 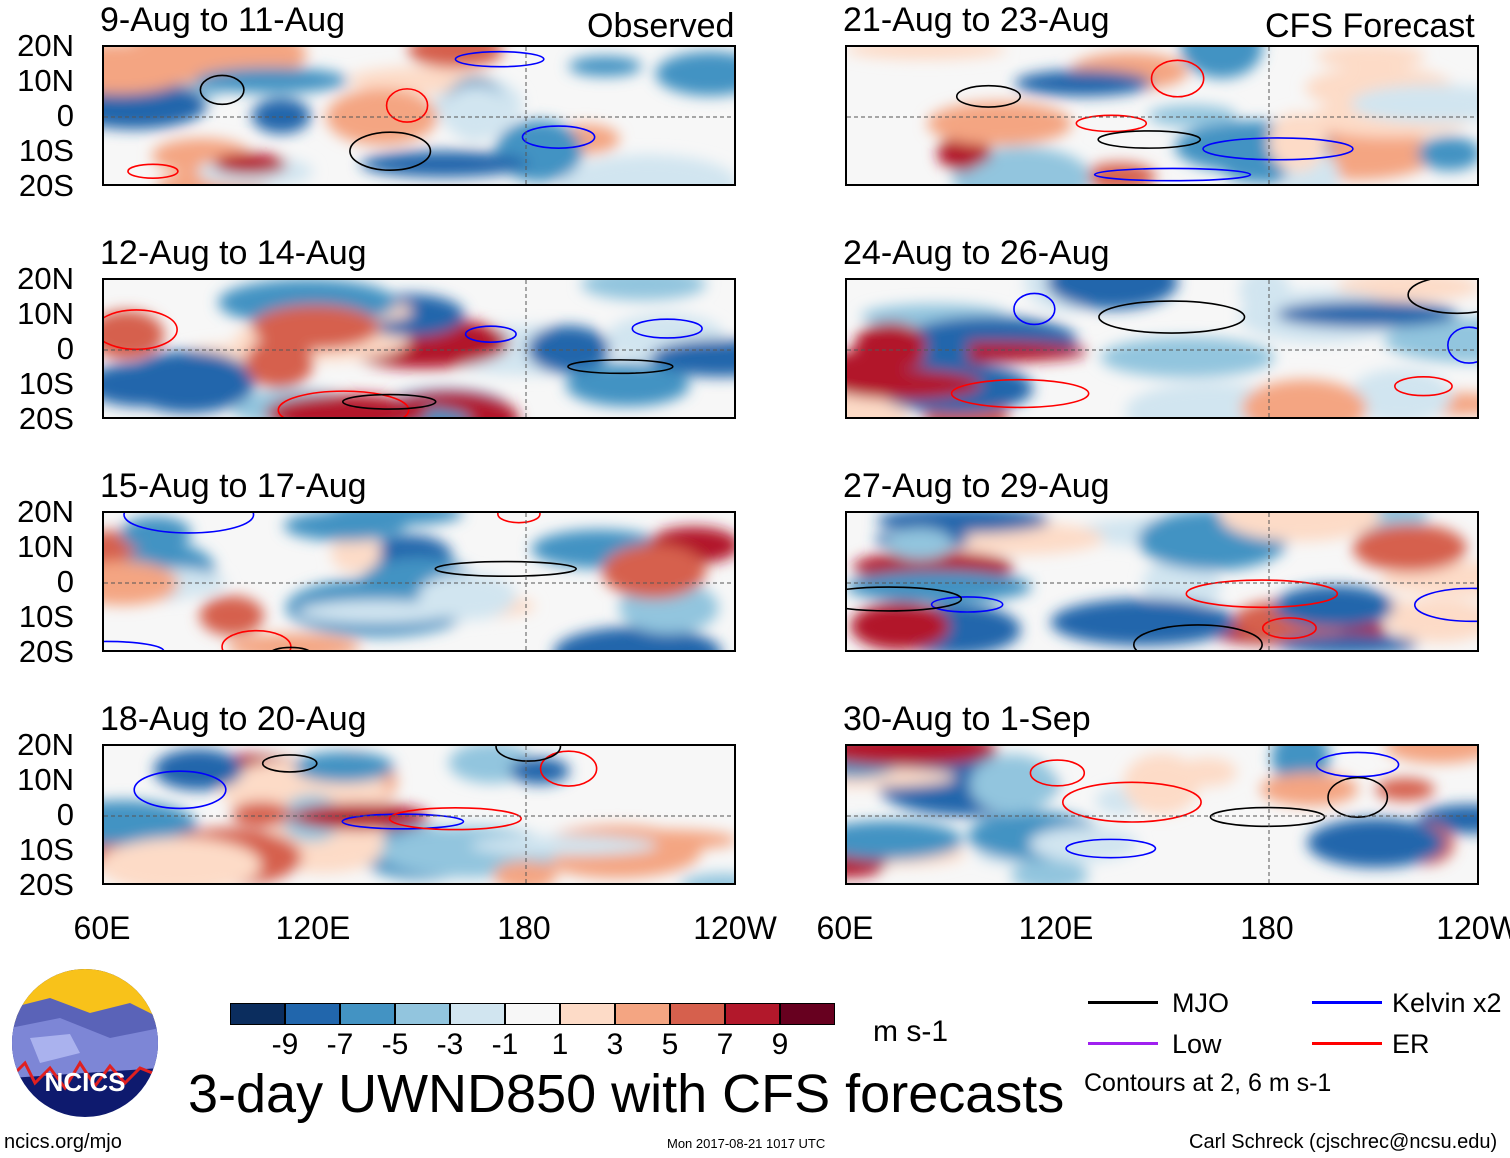 What do you see at coordinates (1343, 1142) in the screenshot?
I see `footer-credit: Carl Schreck (cjschrec@ncsu.edu)` at bounding box center [1343, 1142].